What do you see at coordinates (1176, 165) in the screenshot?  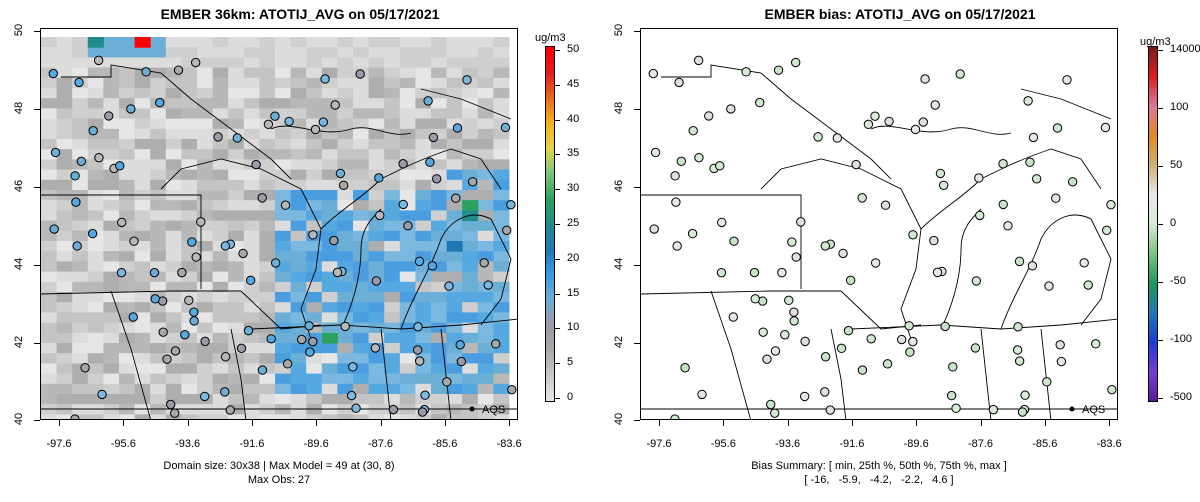 I see `colorbar-tick-label: 50` at bounding box center [1176, 165].